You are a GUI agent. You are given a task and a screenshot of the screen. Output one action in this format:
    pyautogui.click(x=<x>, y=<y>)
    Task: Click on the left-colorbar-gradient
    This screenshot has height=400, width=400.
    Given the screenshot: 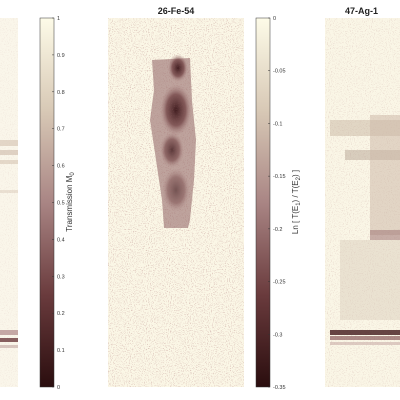 What is the action you would take?
    pyautogui.click(x=47, y=202)
    